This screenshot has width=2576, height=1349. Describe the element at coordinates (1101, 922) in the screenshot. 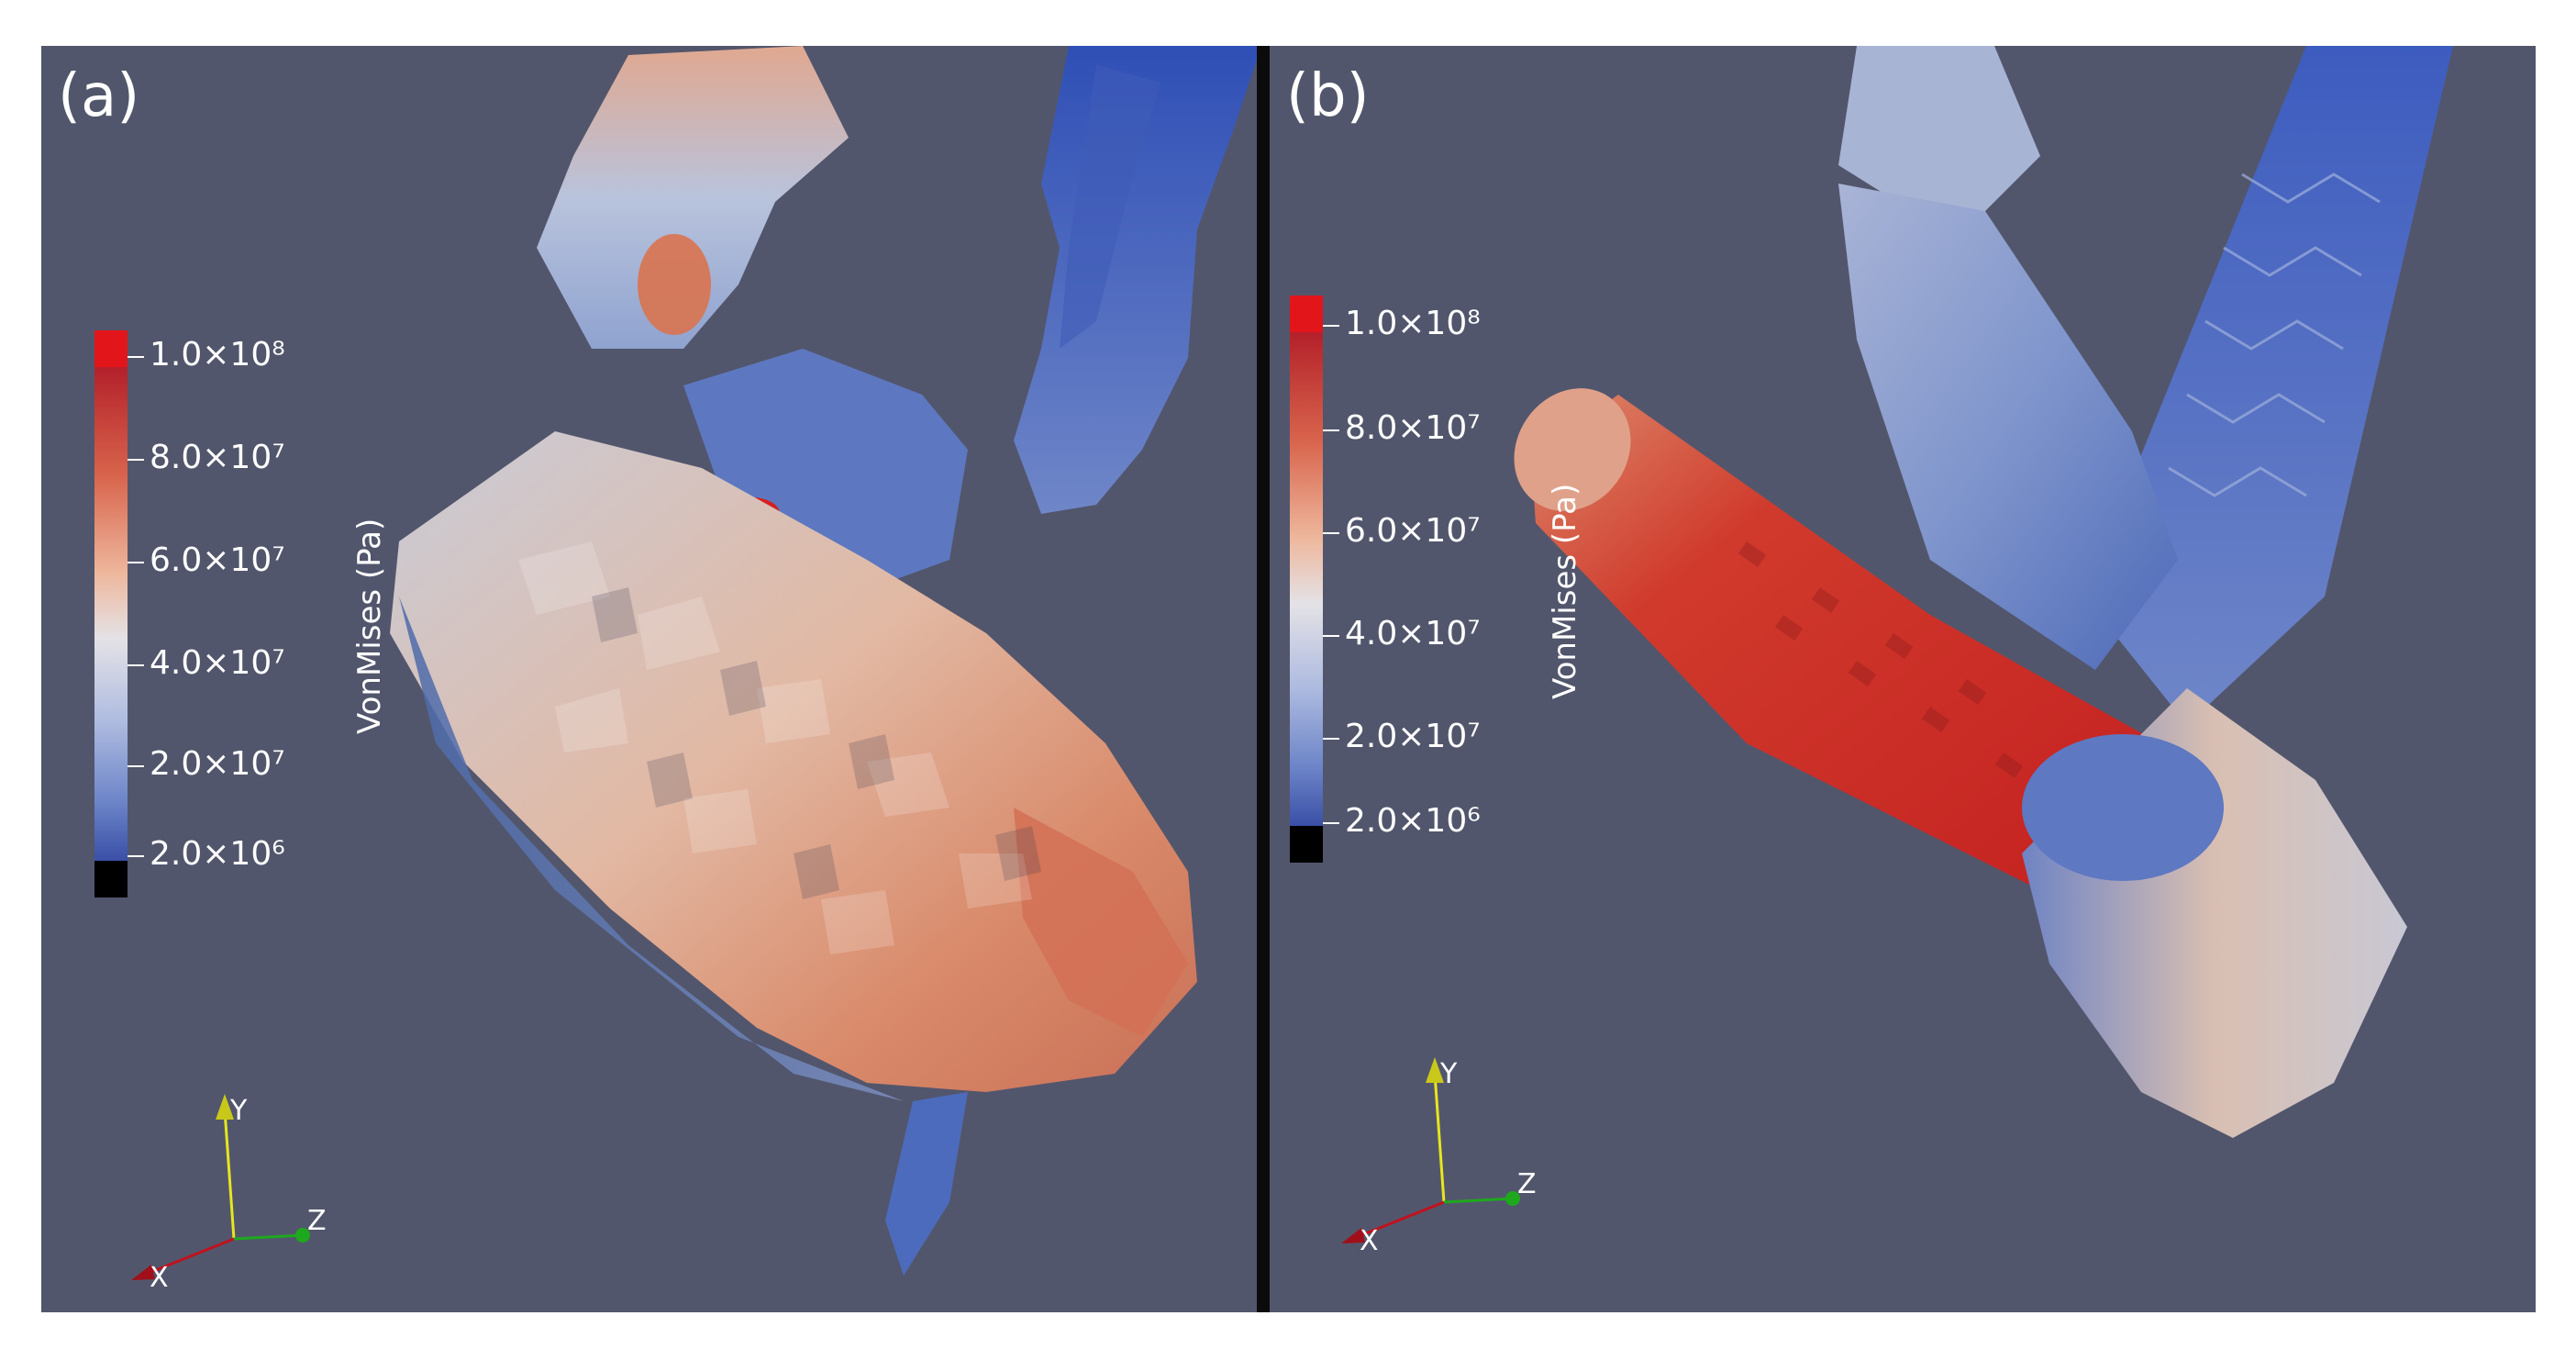

I see `mesh-hotspot-right` at that location.